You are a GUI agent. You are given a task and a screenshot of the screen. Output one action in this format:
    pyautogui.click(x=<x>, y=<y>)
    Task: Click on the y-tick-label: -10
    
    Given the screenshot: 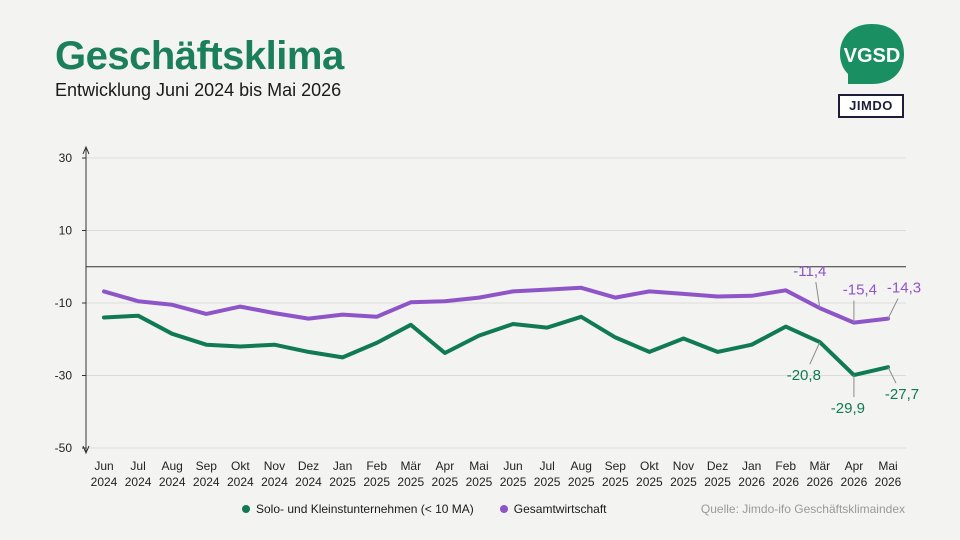 What is the action you would take?
    pyautogui.click(x=64, y=303)
    